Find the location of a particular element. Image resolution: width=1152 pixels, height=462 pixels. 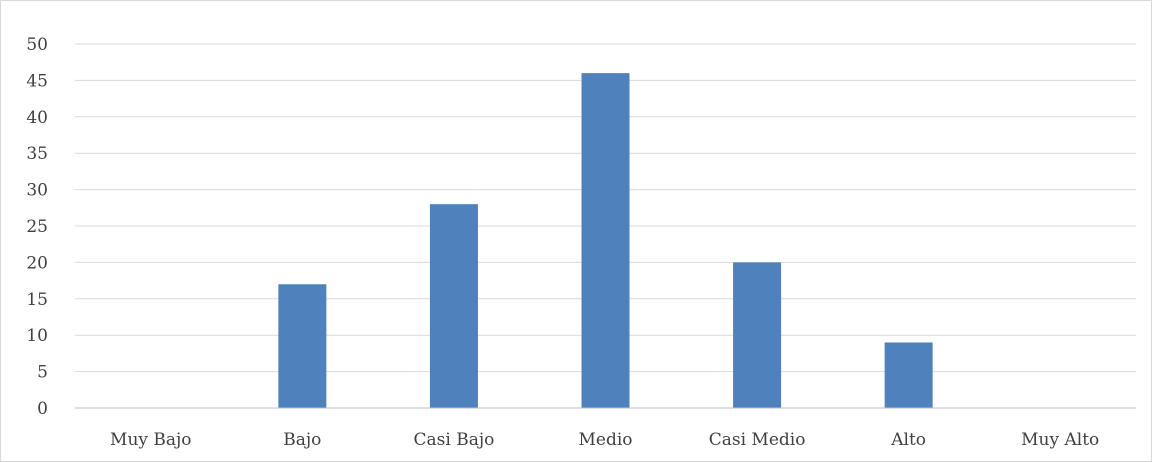

y-tick-label: 35 is located at coordinates (37, 154).